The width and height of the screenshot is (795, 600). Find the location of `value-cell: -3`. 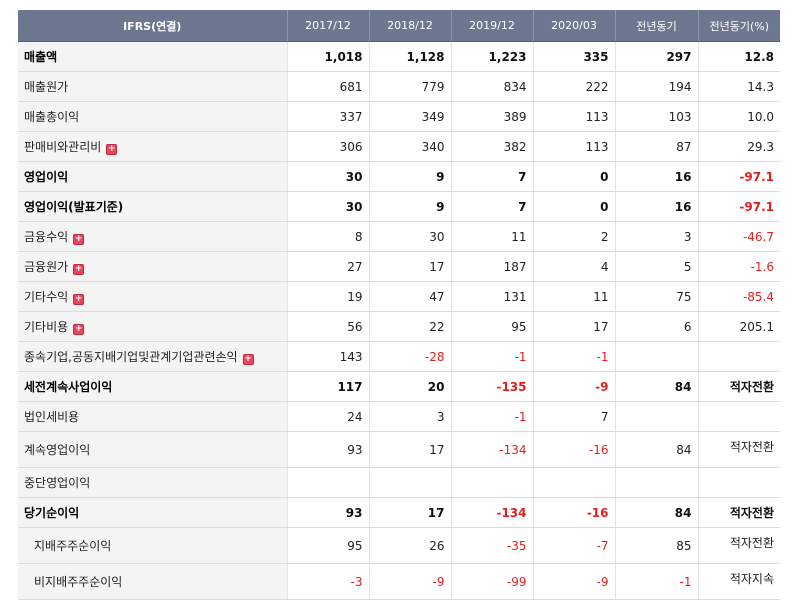

value-cell: -3 is located at coordinates (327, 581).